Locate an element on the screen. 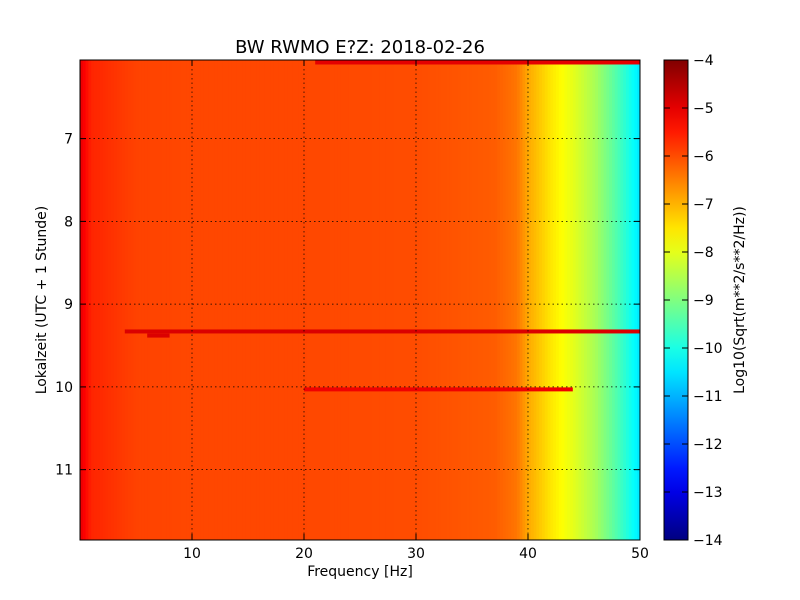 Image resolution: width=800 pixels, height=600 pixels. x-tick-label: 30 is located at coordinates (416, 554).